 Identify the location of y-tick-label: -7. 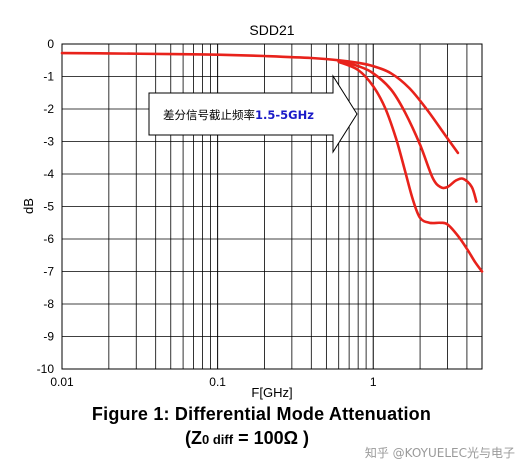
(48, 272).